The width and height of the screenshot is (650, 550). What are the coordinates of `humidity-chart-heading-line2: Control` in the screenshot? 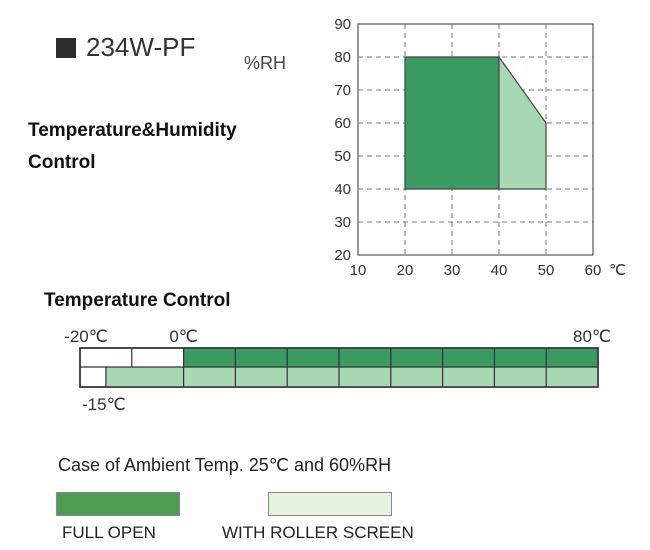 It's located at (62, 162).